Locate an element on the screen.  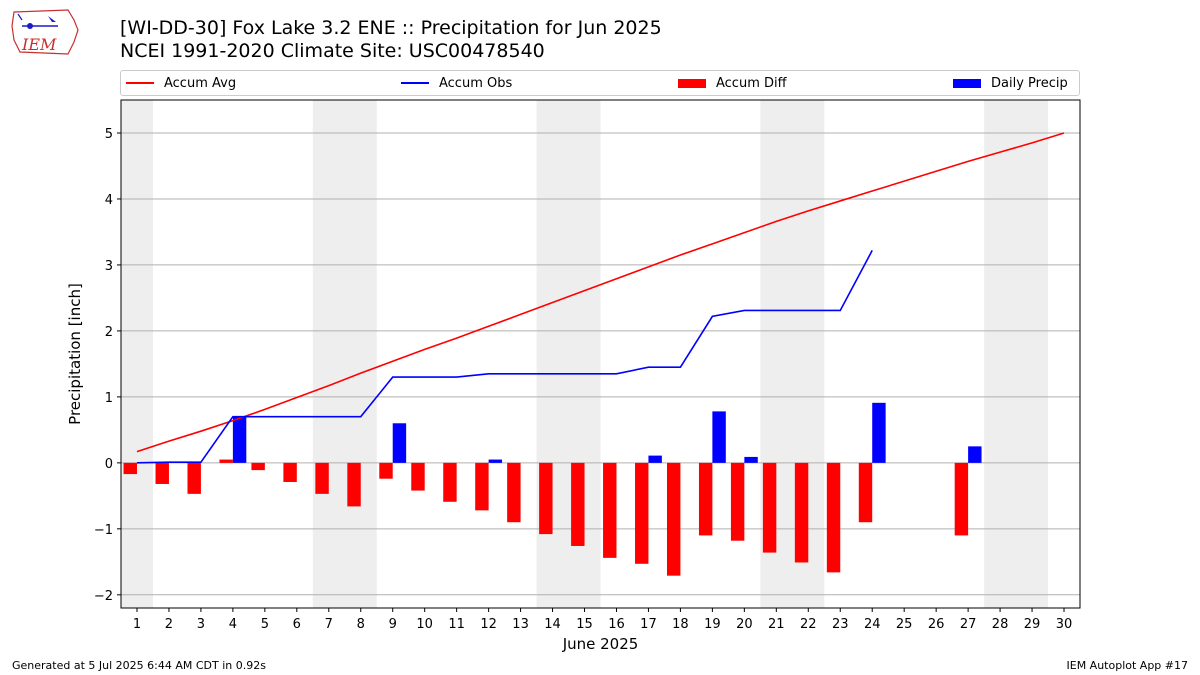
legend-item-daily-precip: Daily Precip is located at coordinates (1010, 83).